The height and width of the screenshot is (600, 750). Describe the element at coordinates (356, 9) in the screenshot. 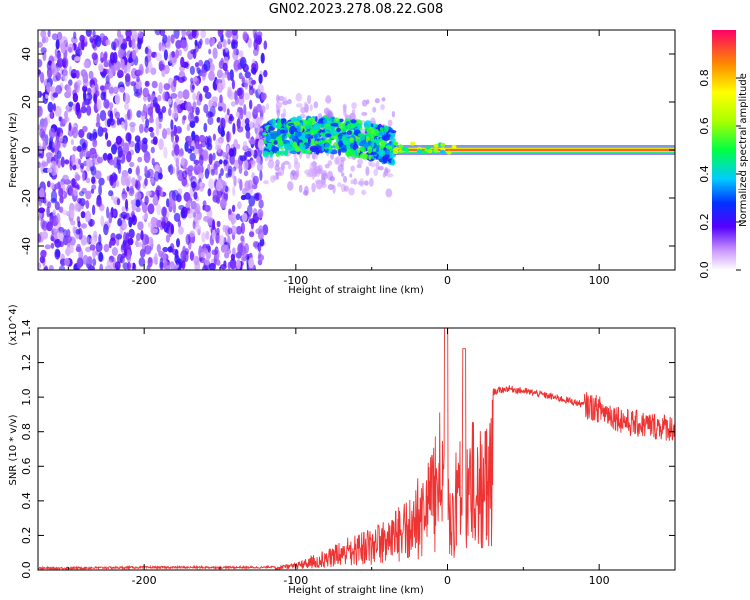

I see `chart-title: GN02.2023.278.08.22.G08` at that location.